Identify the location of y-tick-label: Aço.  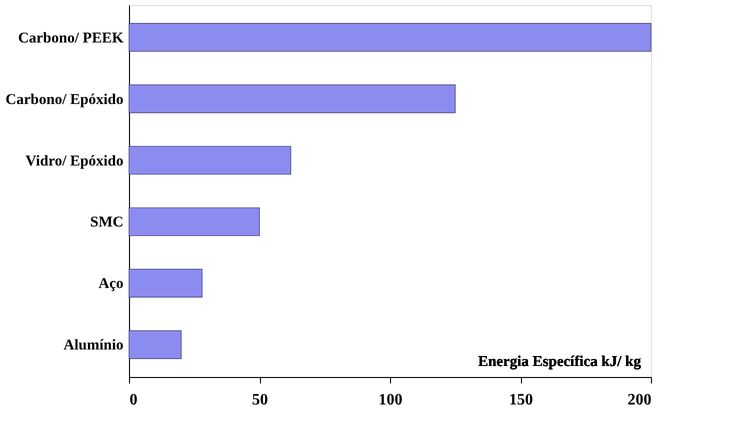
(111, 284).